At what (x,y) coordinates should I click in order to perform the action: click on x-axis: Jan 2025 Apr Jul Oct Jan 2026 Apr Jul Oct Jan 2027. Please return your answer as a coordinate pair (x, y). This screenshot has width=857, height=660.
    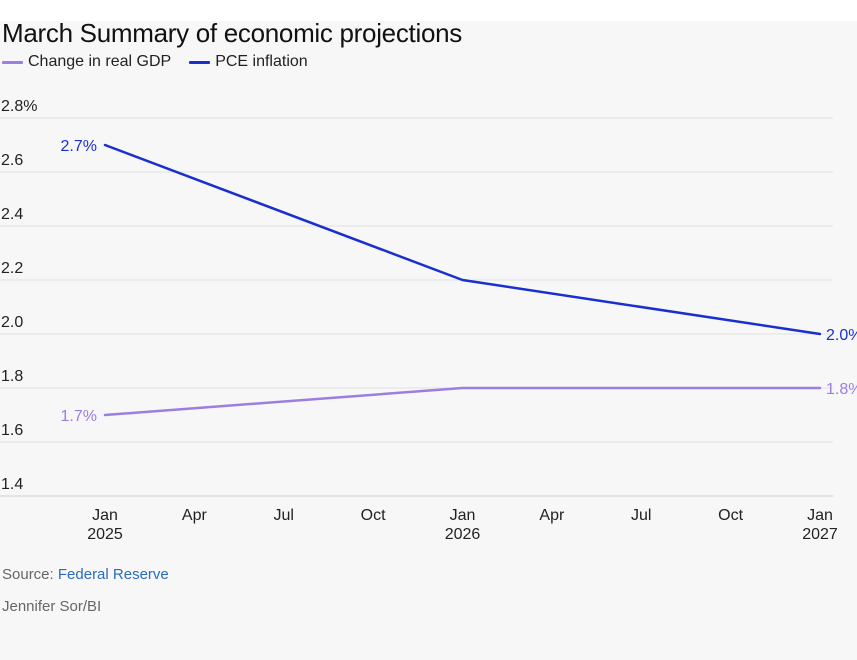
    Looking at the image, I should click on (462, 525).